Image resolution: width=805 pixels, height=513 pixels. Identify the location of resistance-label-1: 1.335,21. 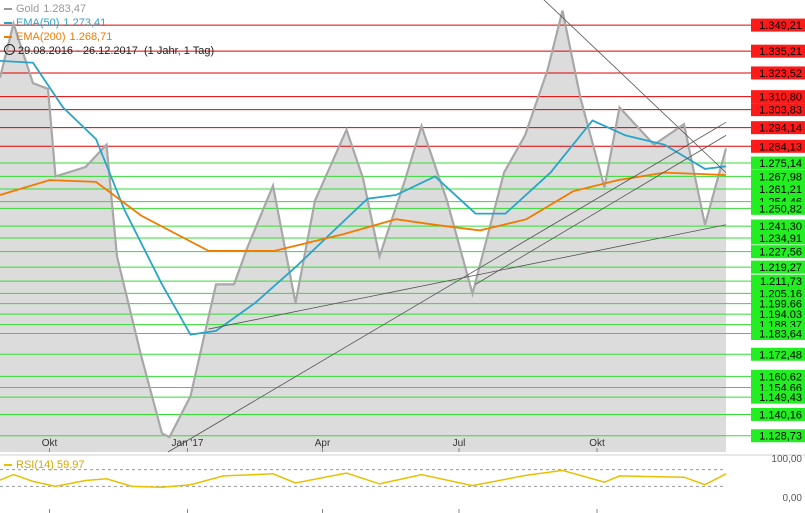
(778, 51).